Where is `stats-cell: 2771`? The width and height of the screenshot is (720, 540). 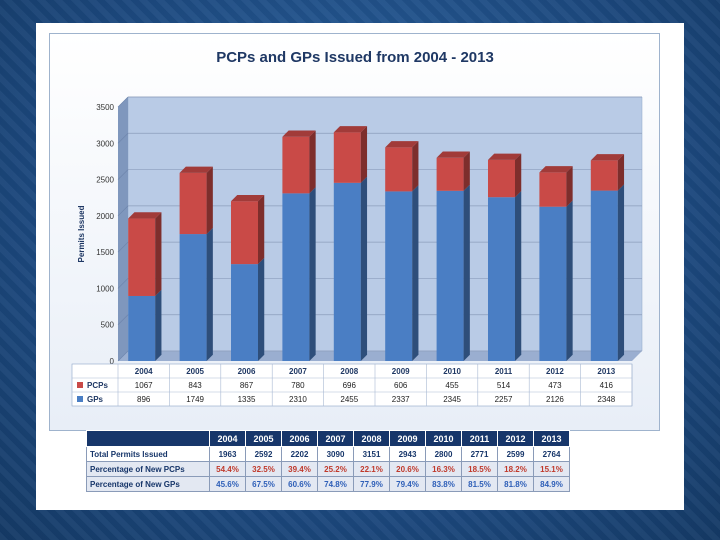
stats-cell: 2771 is located at coordinates (479, 454).